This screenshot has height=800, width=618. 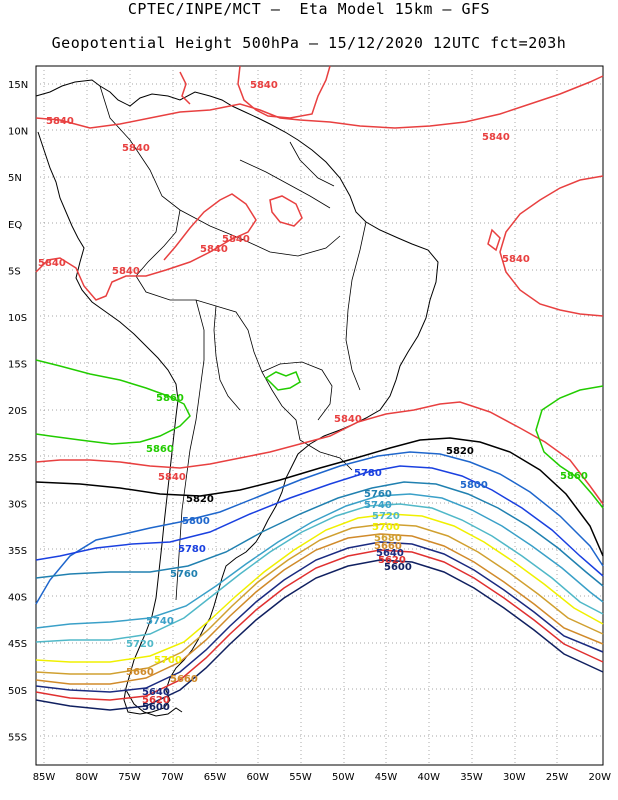 I want to click on contour-label: 5700, so click(x=386, y=527).